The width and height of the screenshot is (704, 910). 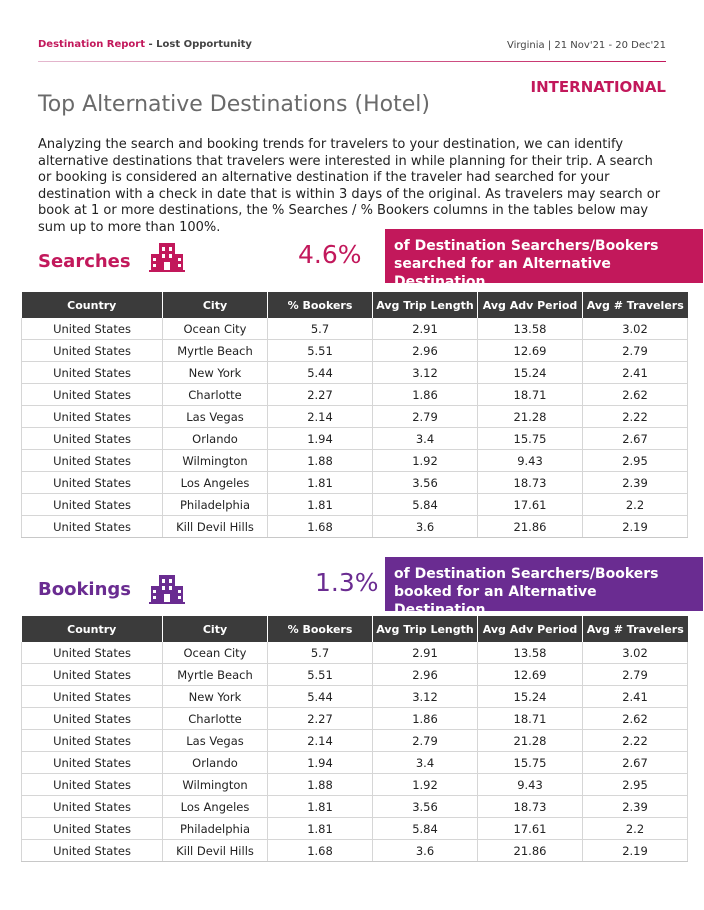 I want to click on table-cell: Orlando, so click(x=215, y=762).